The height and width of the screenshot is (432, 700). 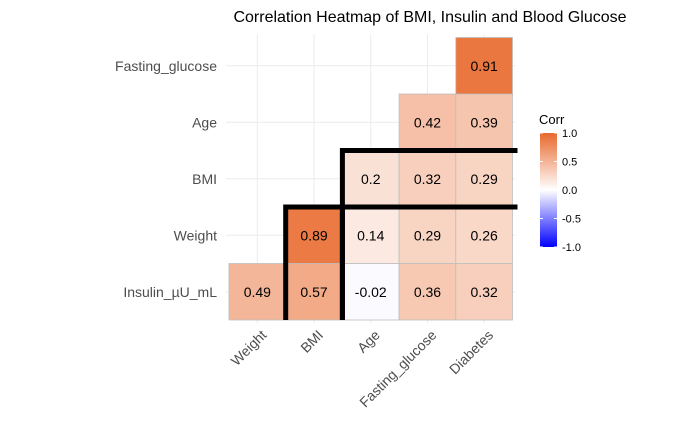 What do you see at coordinates (195, 235) in the screenshot?
I see `y-tick-label: Weight` at bounding box center [195, 235].